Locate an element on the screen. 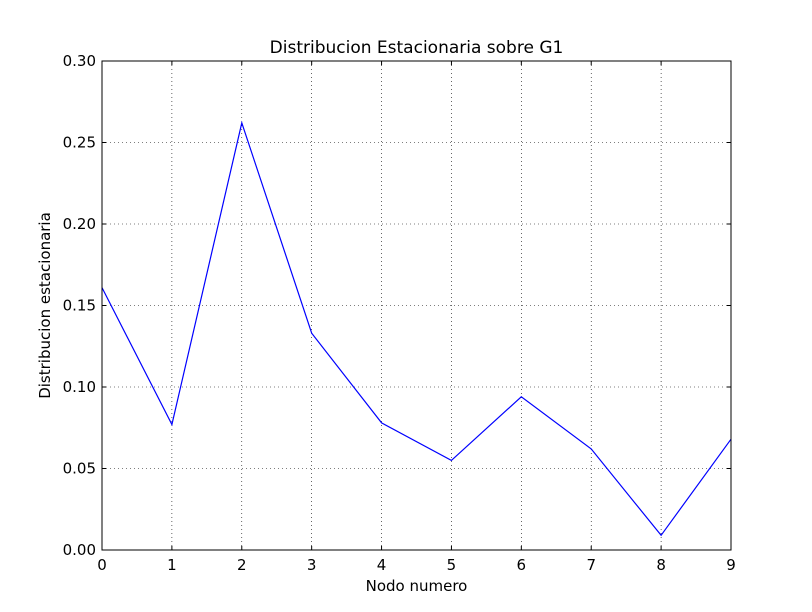 The image size is (812, 612). y-tick-label: 0.05 is located at coordinates (79, 469).